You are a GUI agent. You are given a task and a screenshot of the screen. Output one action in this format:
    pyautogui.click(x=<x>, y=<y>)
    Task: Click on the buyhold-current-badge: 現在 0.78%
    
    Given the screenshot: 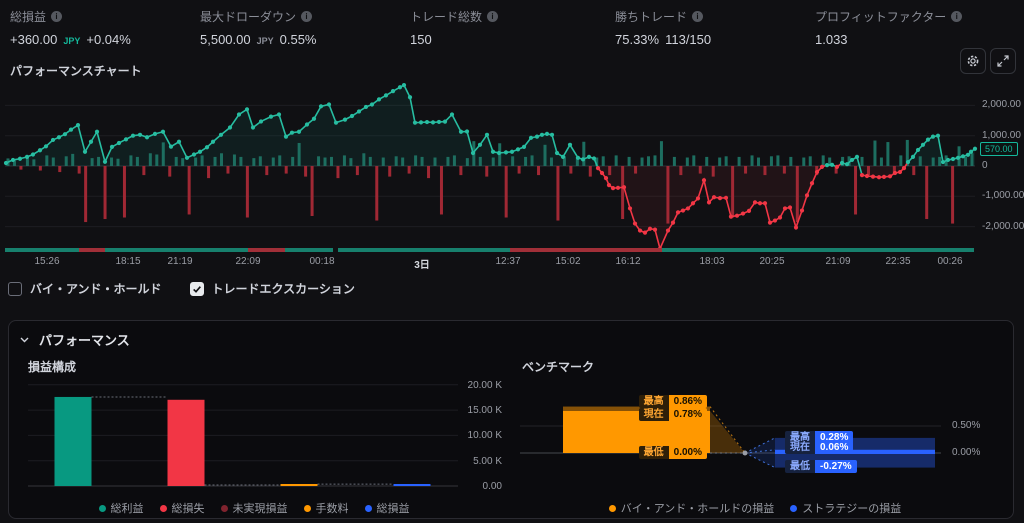 What is the action you would take?
    pyautogui.click(x=672, y=414)
    